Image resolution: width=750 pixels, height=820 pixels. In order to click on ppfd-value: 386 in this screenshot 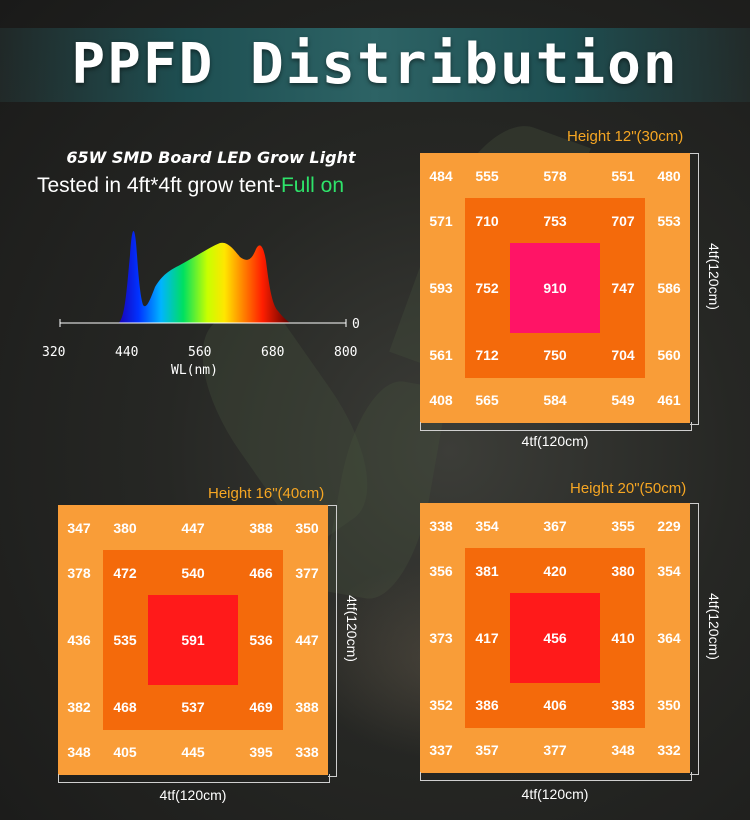, I will do `click(487, 705)`.